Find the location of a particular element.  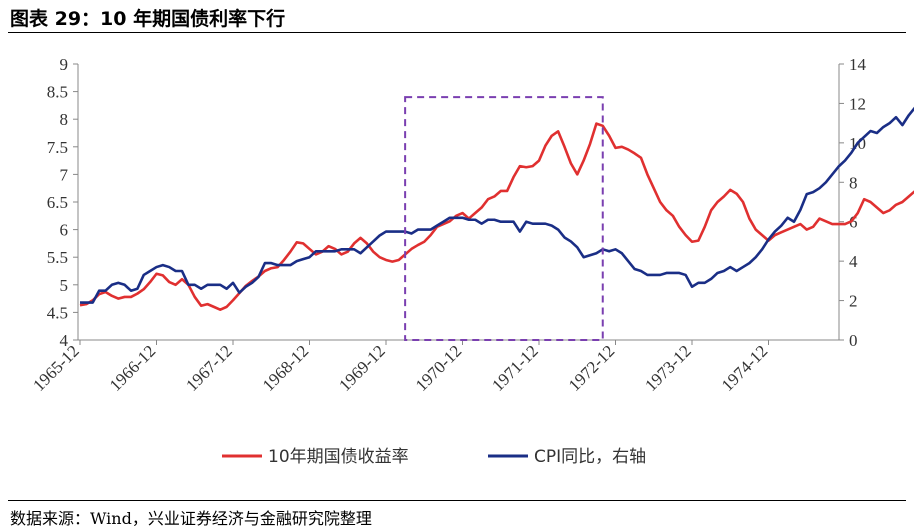

legend-label-cpi: CPI同比，右轴 is located at coordinates (590, 457).